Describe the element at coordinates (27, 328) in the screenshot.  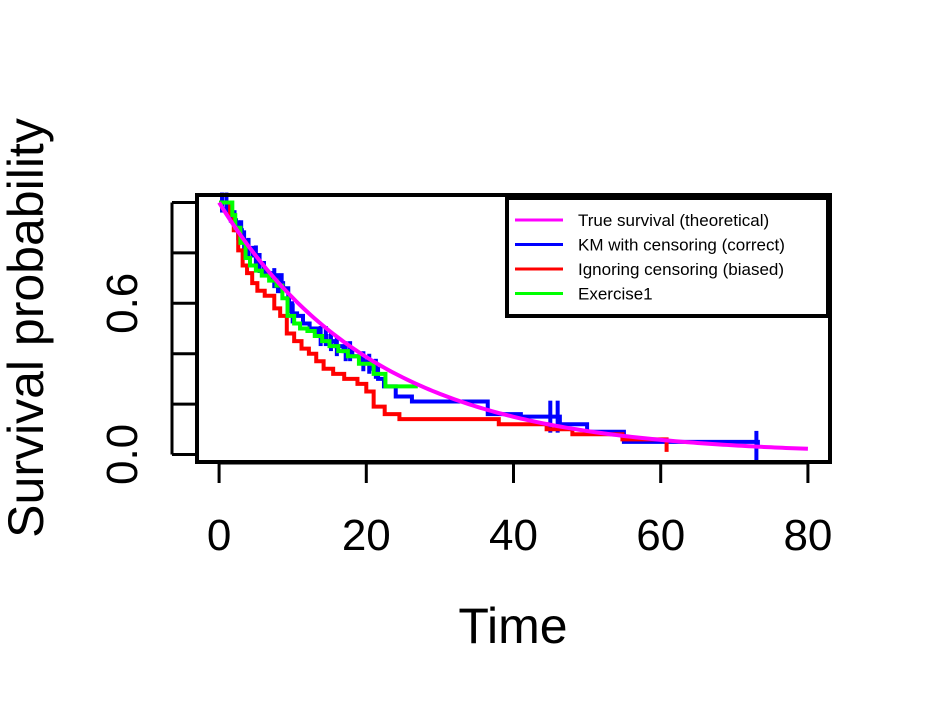
I see `y-axis-label: Survival probability` at that location.